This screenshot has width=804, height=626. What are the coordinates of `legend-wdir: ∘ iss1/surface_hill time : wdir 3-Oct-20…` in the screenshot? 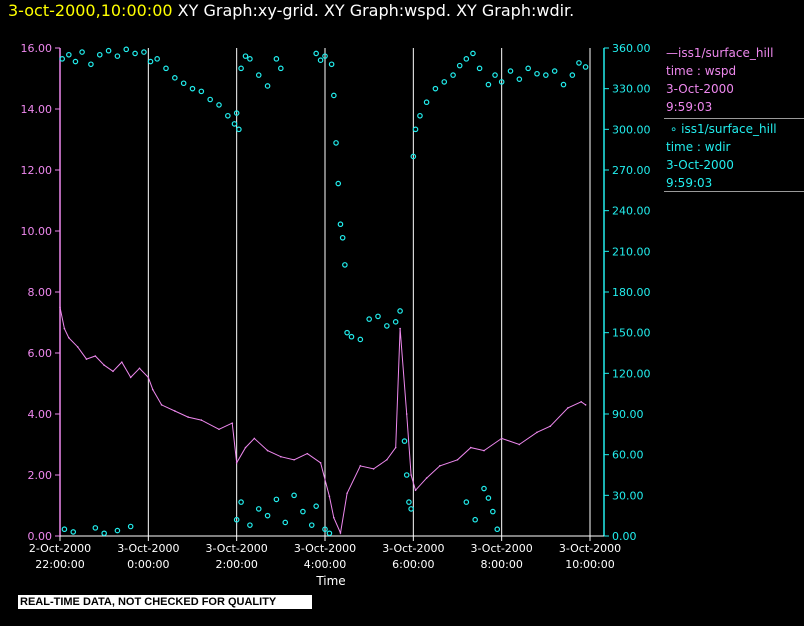 It's located at (734, 156).